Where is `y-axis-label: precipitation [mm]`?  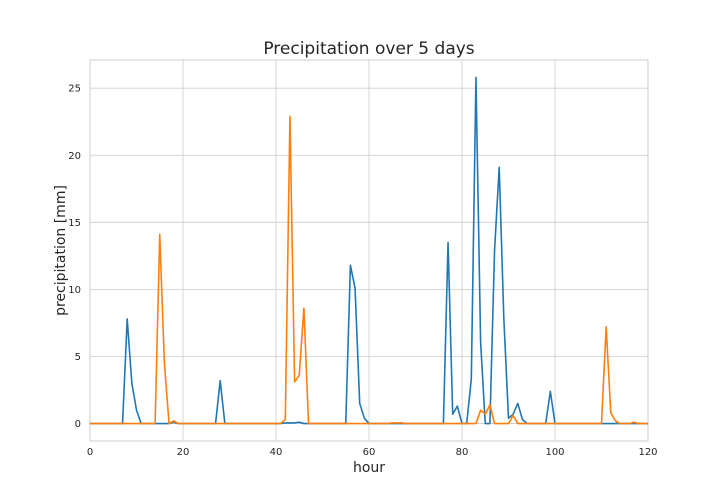 y-axis-label: precipitation [mm] is located at coordinates (61, 250).